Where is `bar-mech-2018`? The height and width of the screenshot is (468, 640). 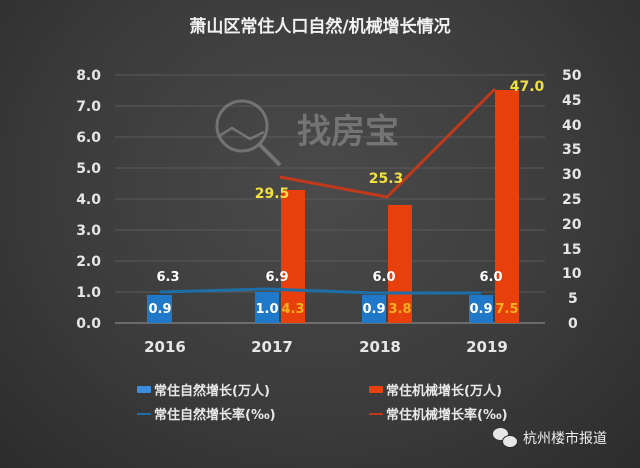 bar-mech-2018 is located at coordinates (400, 264).